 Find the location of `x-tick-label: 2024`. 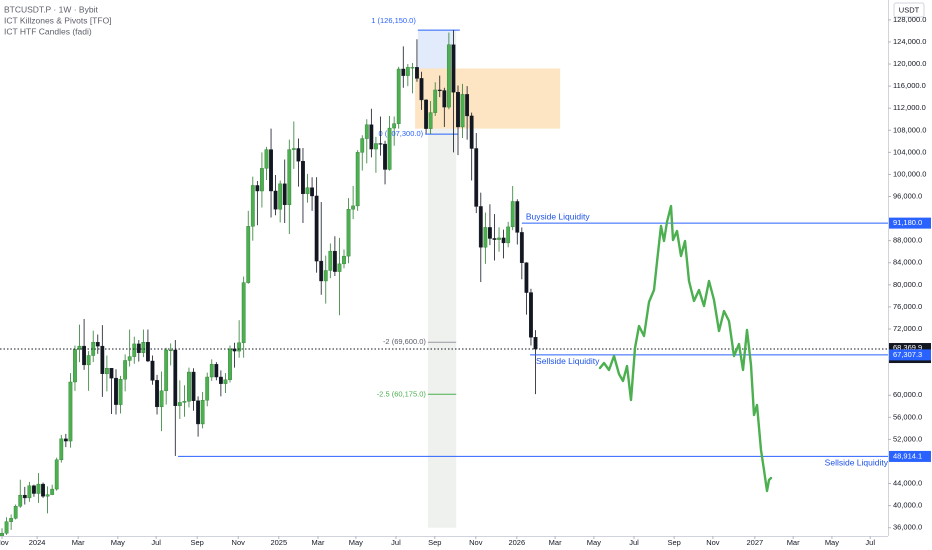

x-tick-label: 2024 is located at coordinates (37, 542).